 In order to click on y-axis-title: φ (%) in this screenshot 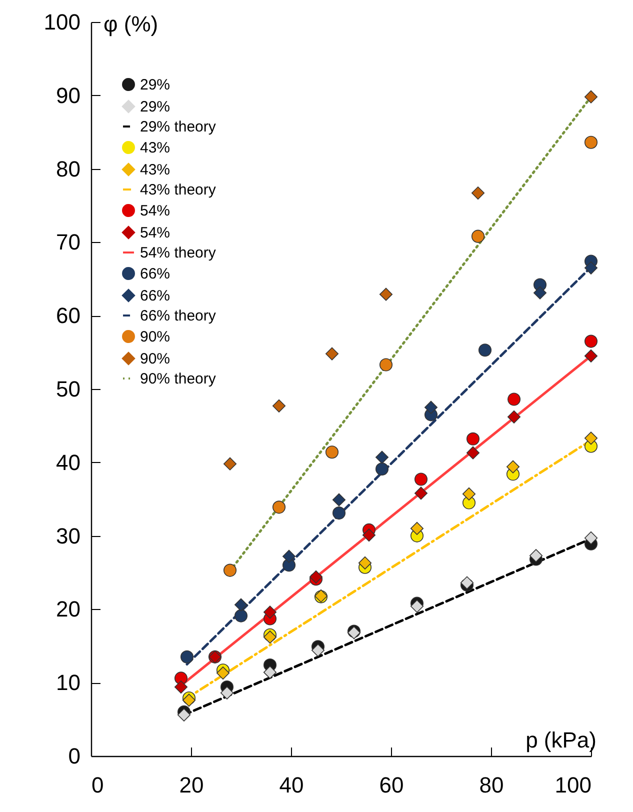, I will do `click(131, 24)`.